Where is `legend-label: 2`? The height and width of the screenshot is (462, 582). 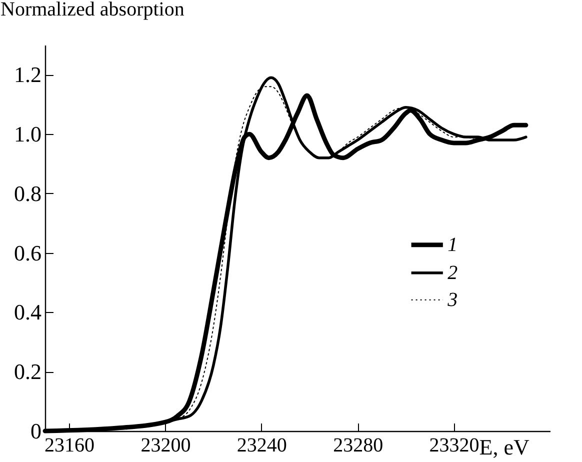 legend-label: 2 is located at coordinates (453, 273).